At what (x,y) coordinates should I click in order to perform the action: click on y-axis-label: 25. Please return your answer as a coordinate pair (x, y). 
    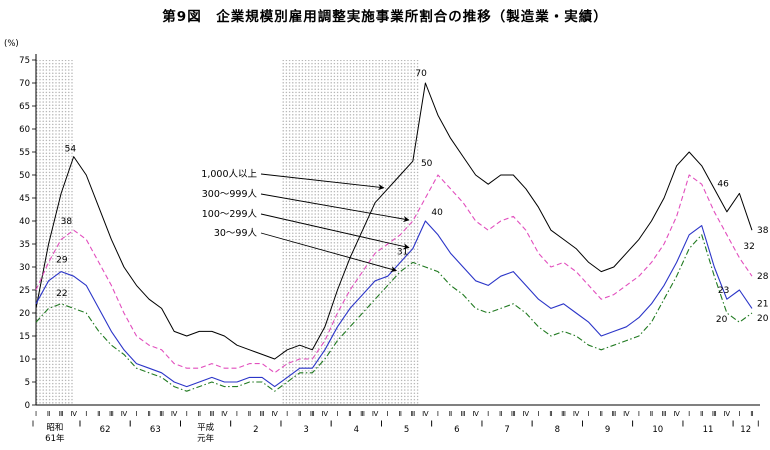
    Looking at the image, I should click on (24, 291).